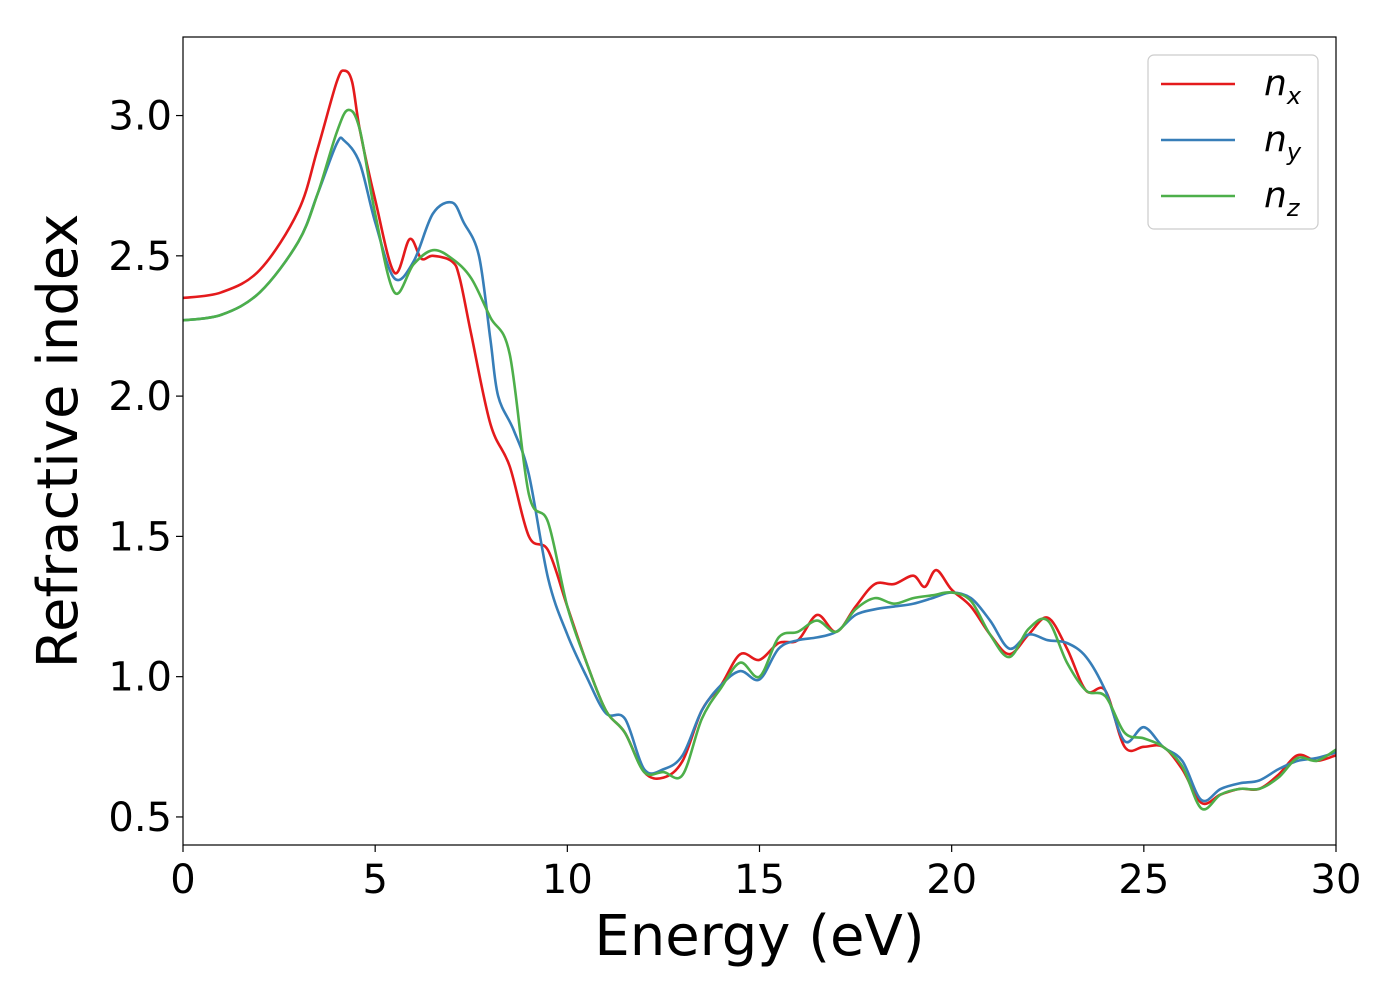 The image size is (1400, 1000). I want to click on legend-label-n-y: ny, so click(1283, 142).